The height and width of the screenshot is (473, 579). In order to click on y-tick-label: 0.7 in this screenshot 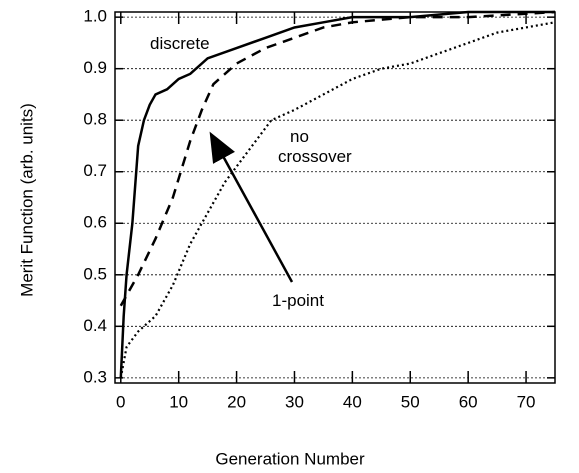, I will do `click(95, 170)`.